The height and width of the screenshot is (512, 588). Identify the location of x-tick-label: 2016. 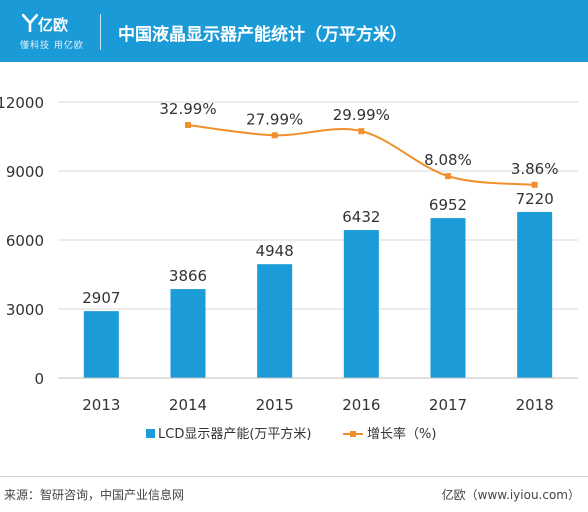
(361, 405).